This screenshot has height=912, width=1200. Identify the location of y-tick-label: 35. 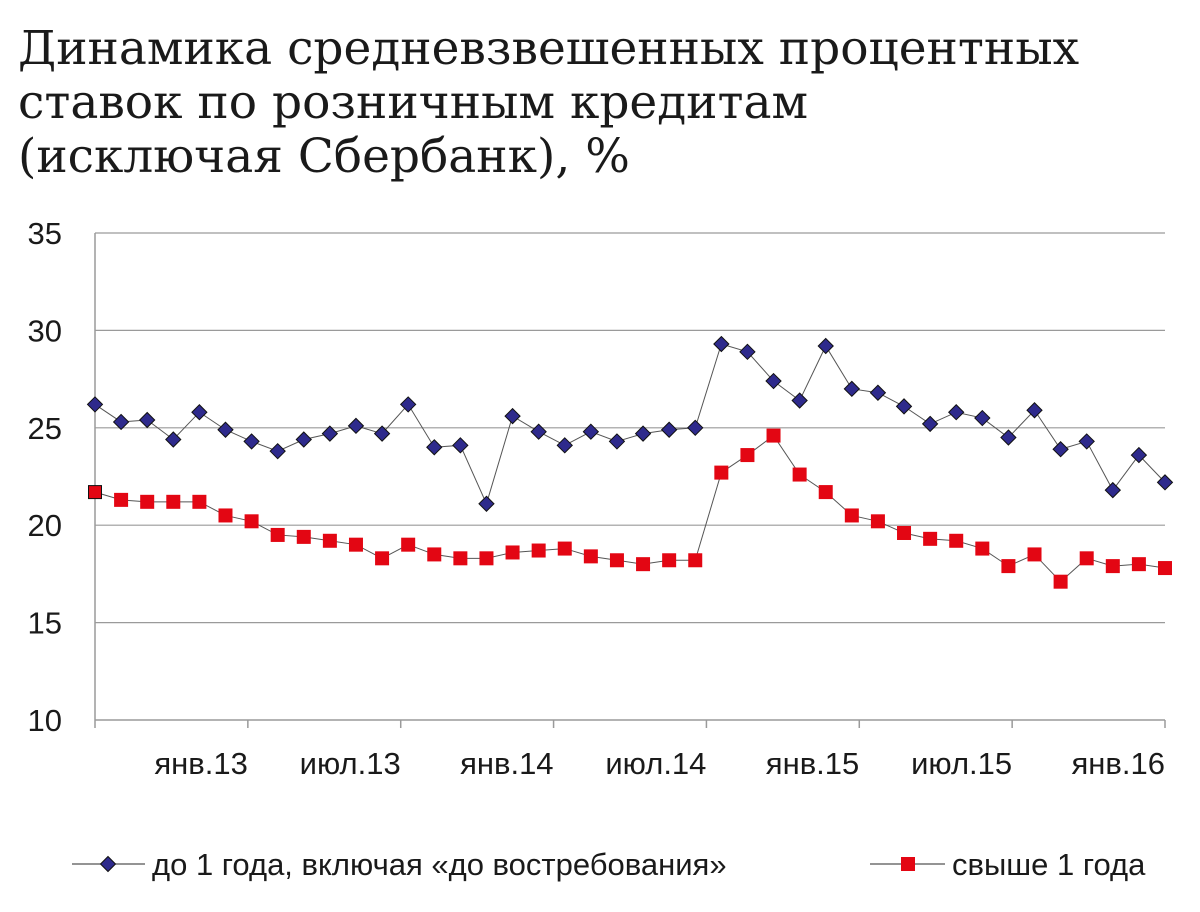
(45, 233).